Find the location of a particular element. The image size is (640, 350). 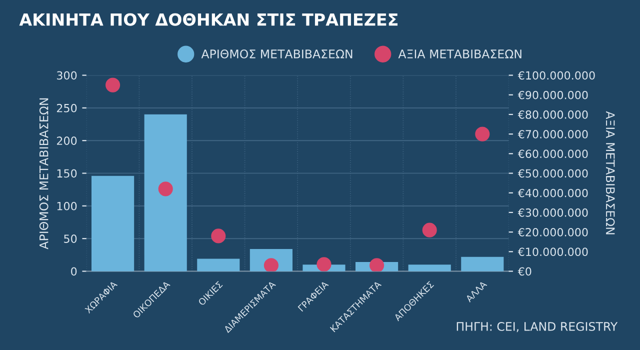

y-axis-title: ΑΡΙΘΜΟΣ ΜΕΤΑΒΙΒΑΣΕΩΝ is located at coordinates (43, 174).